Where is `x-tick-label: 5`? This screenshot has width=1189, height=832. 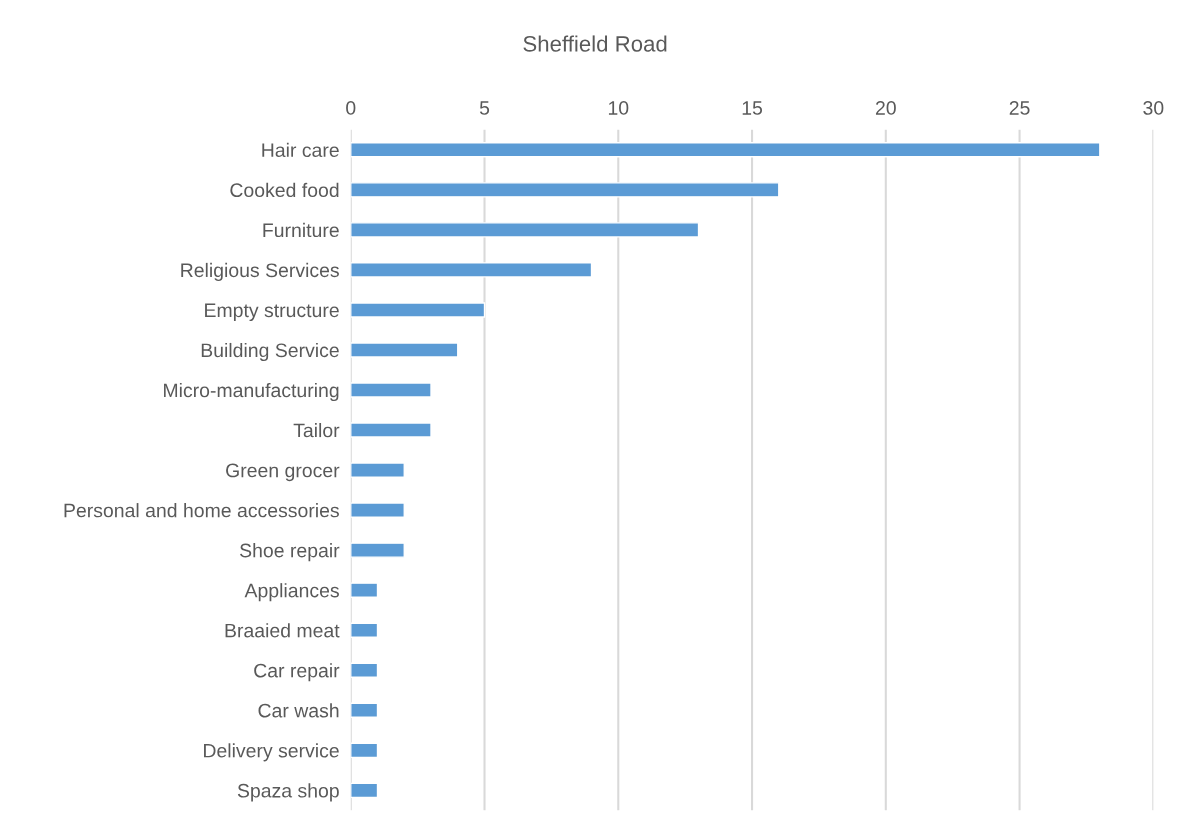
x-tick-label: 5 is located at coordinates (484, 108).